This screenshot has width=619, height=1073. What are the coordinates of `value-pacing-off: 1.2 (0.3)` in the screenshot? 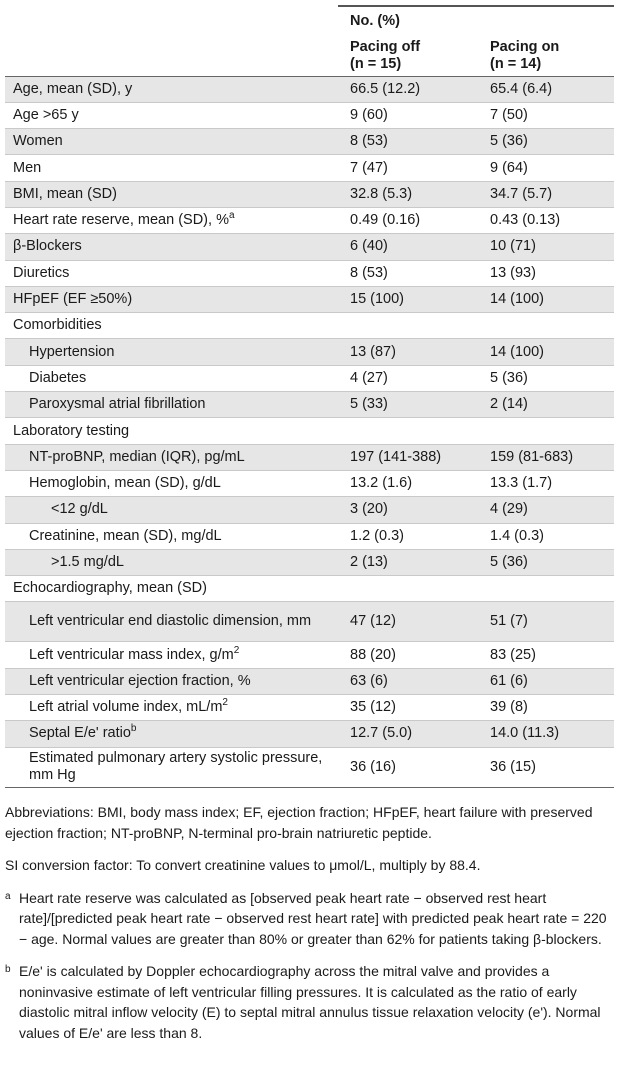 It's located at (377, 535).